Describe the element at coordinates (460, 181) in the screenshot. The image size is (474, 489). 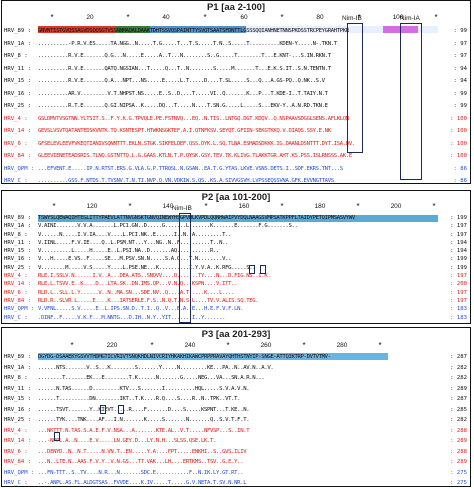
I see `end-position: : 86` at that location.